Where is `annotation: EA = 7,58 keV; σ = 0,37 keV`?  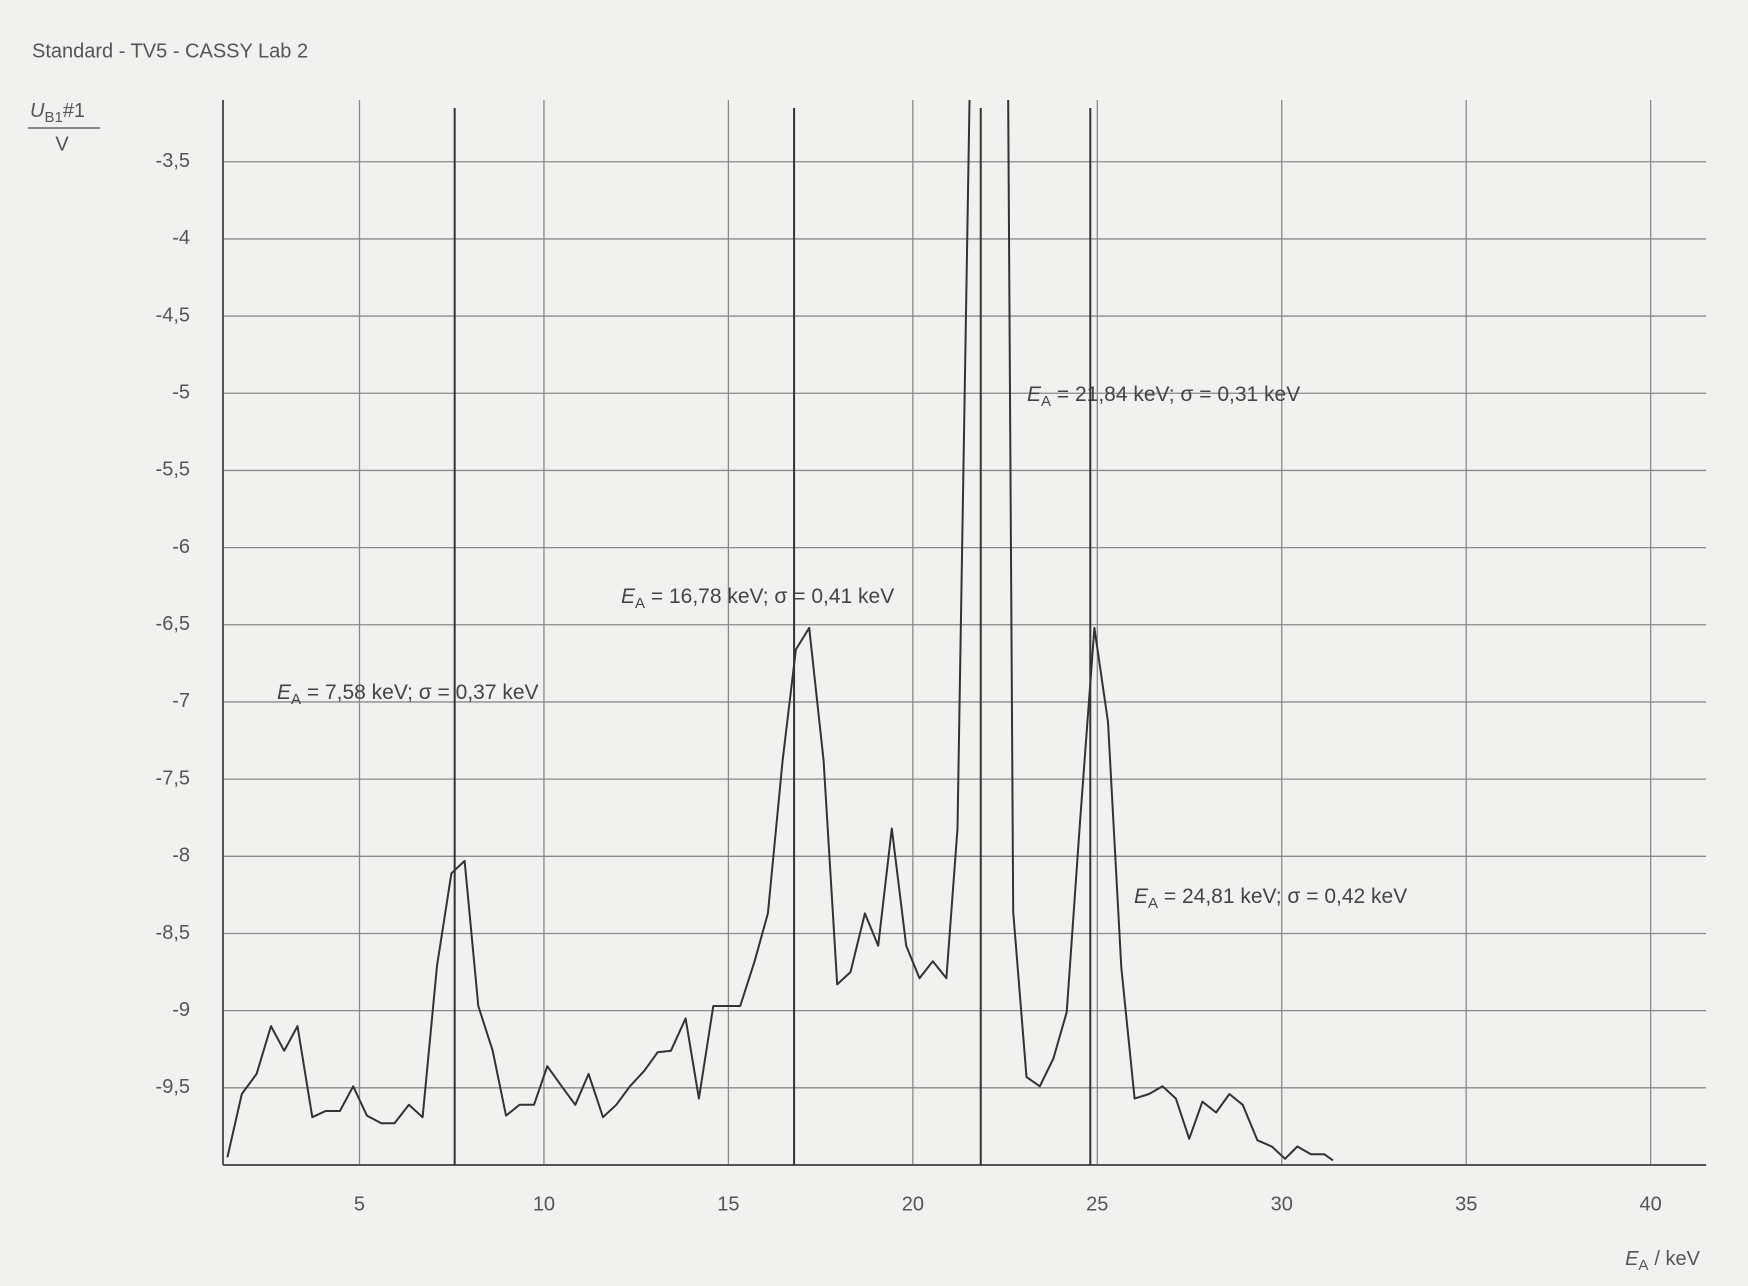
annotation: EA = 7,58 keV; σ = 0,37 keV is located at coordinates (408, 694).